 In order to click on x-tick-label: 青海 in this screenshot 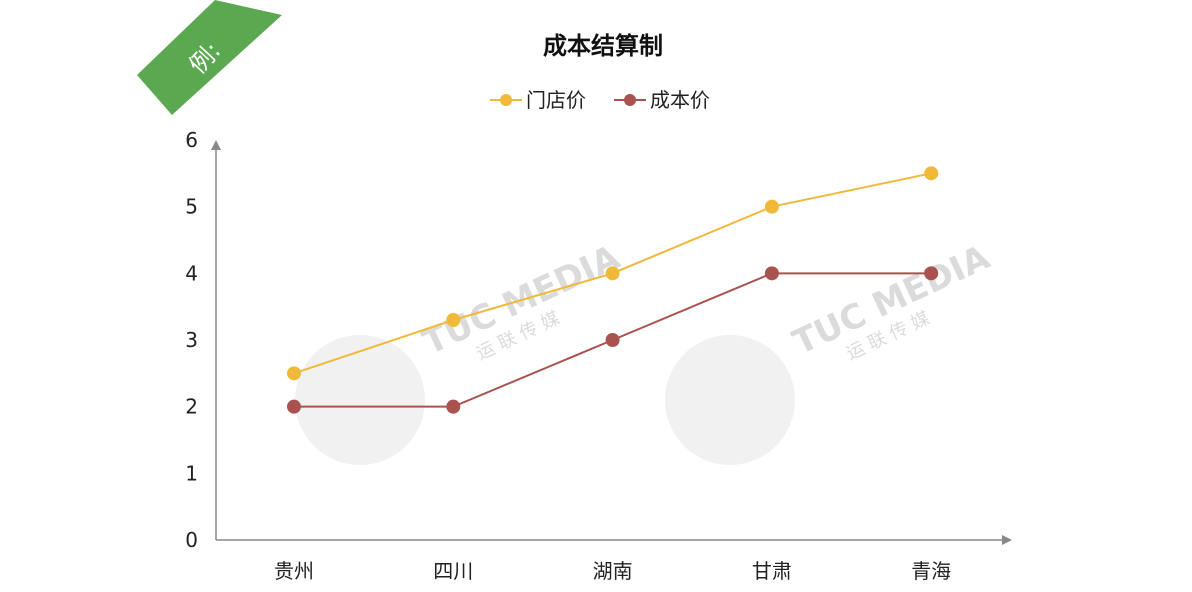, I will do `click(931, 571)`.